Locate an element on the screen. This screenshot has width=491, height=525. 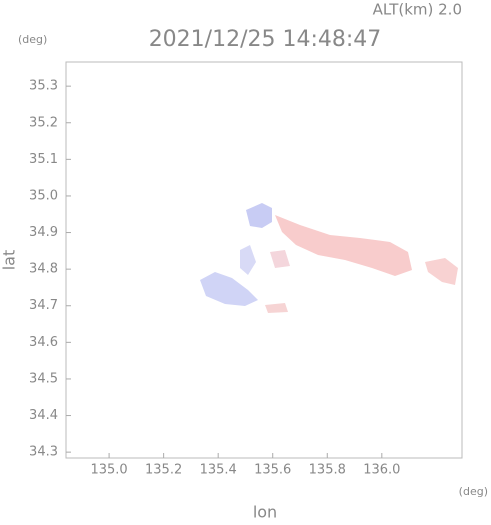
echo-regions is located at coordinates (329, 258).